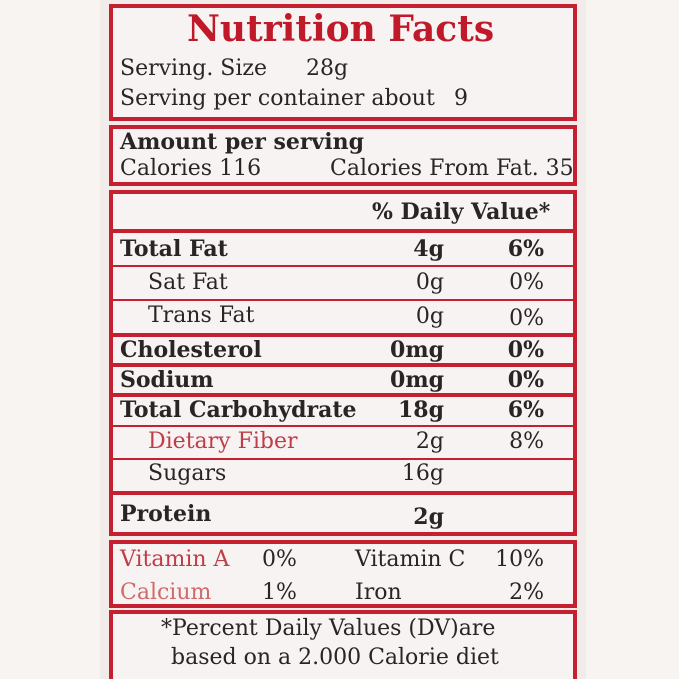 The image size is (679, 679). Describe the element at coordinates (343, 574) in the screenshot. I see `vitamins-box` at that location.